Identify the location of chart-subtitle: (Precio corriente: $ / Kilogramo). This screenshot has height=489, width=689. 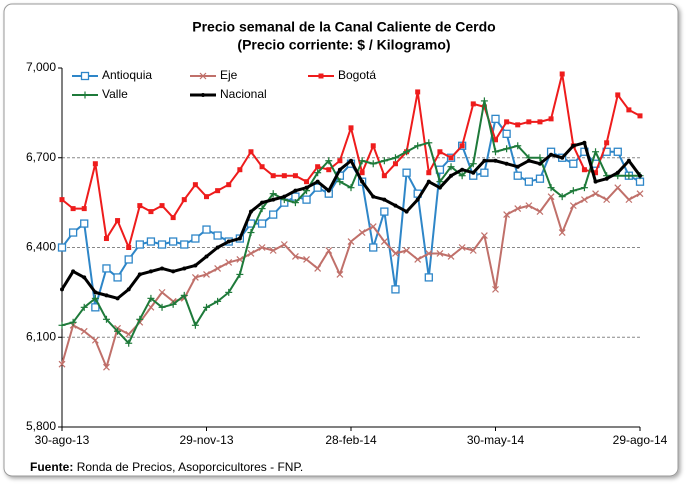
(343, 45).